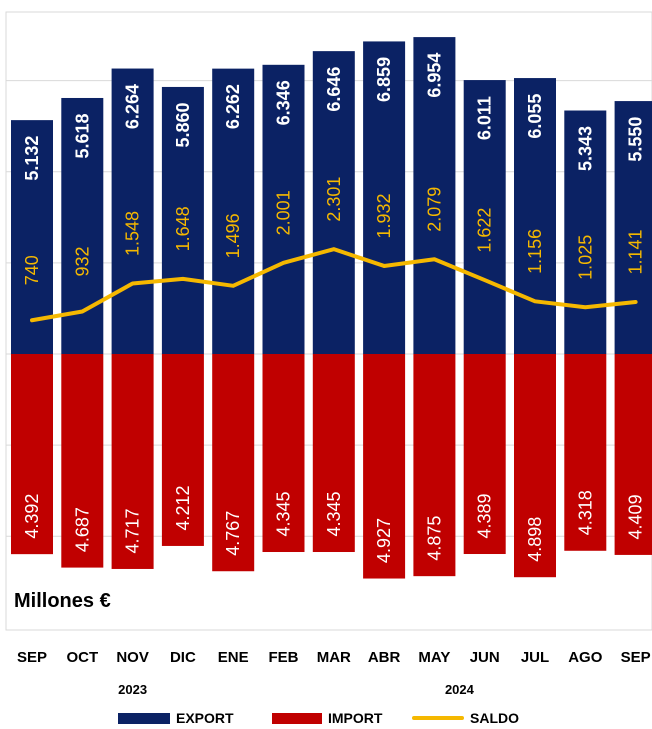 Image resolution: width=652 pixels, height=729 pixels. I want to click on legend-item-import: IMPORT, so click(327, 718).